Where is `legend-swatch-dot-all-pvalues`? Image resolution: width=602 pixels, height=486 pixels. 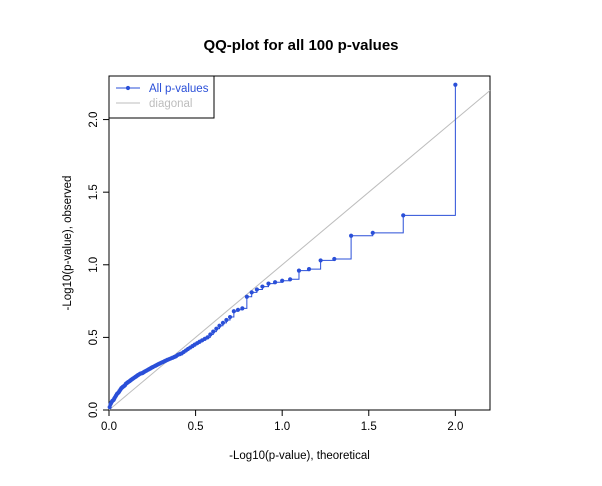 legend-swatch-dot-all-pvalues is located at coordinates (128, 88).